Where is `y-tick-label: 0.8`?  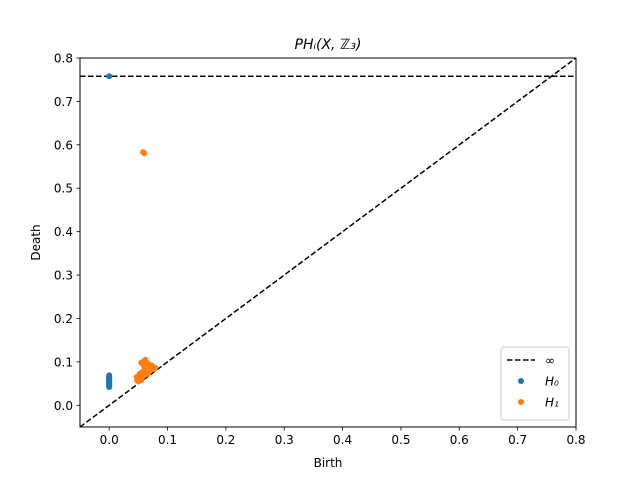
y-tick-label: 0.8 is located at coordinates (63, 59).